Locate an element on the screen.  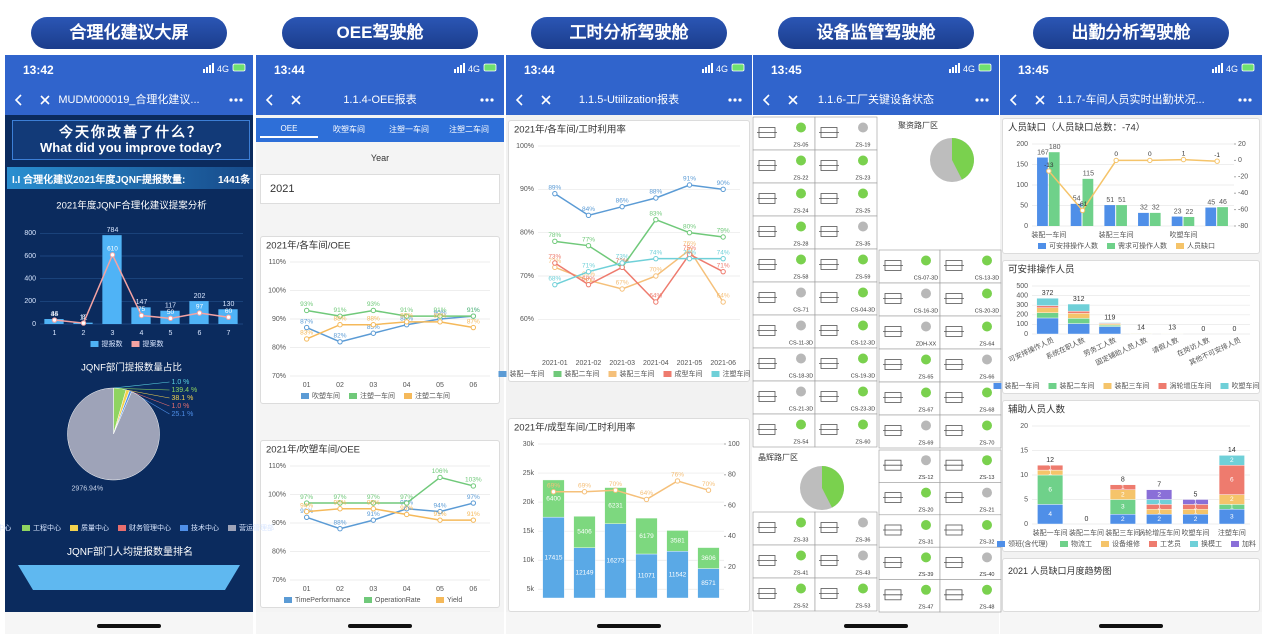
nav-bar: 1.1.6-工厂关键设备状态 is located at coordinates (876, 100).